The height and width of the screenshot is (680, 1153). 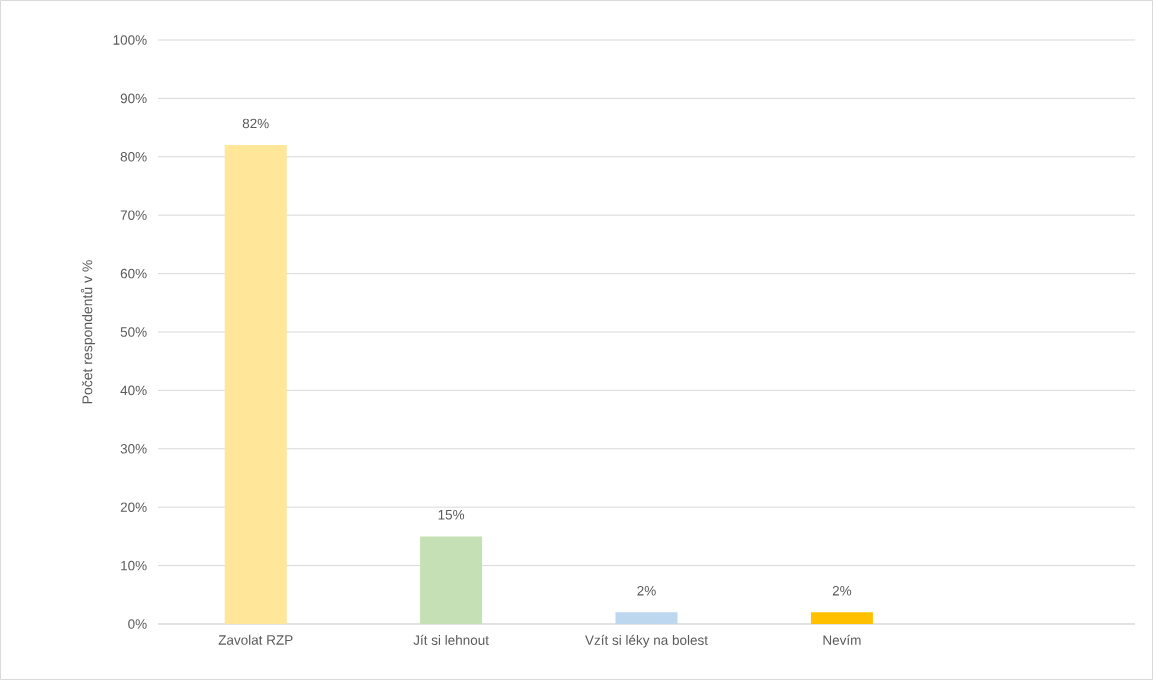 I want to click on x-tick-label: Jít si lehnout, so click(x=451, y=639).